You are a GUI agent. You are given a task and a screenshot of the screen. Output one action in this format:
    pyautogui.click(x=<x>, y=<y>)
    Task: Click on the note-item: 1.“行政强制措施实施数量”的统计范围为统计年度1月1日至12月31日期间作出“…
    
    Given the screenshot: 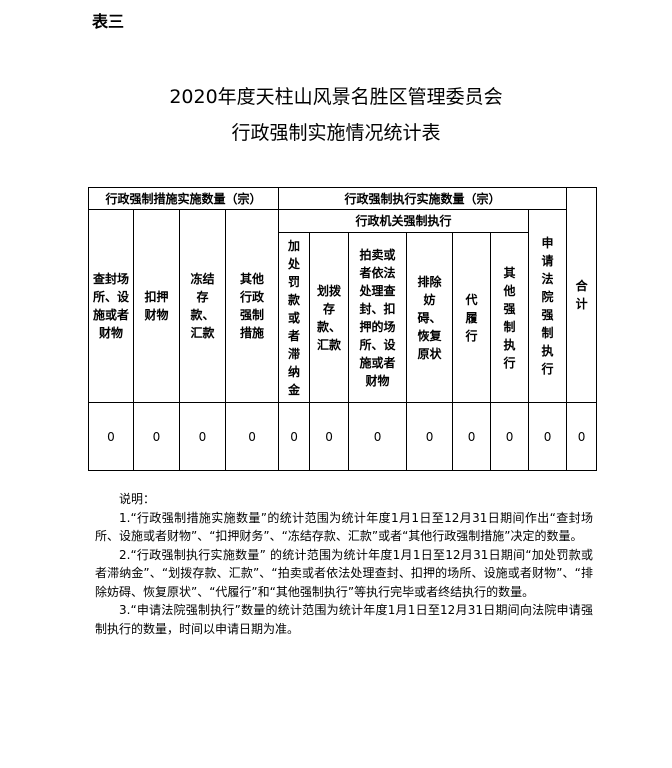 What is the action you would take?
    pyautogui.click(x=344, y=527)
    